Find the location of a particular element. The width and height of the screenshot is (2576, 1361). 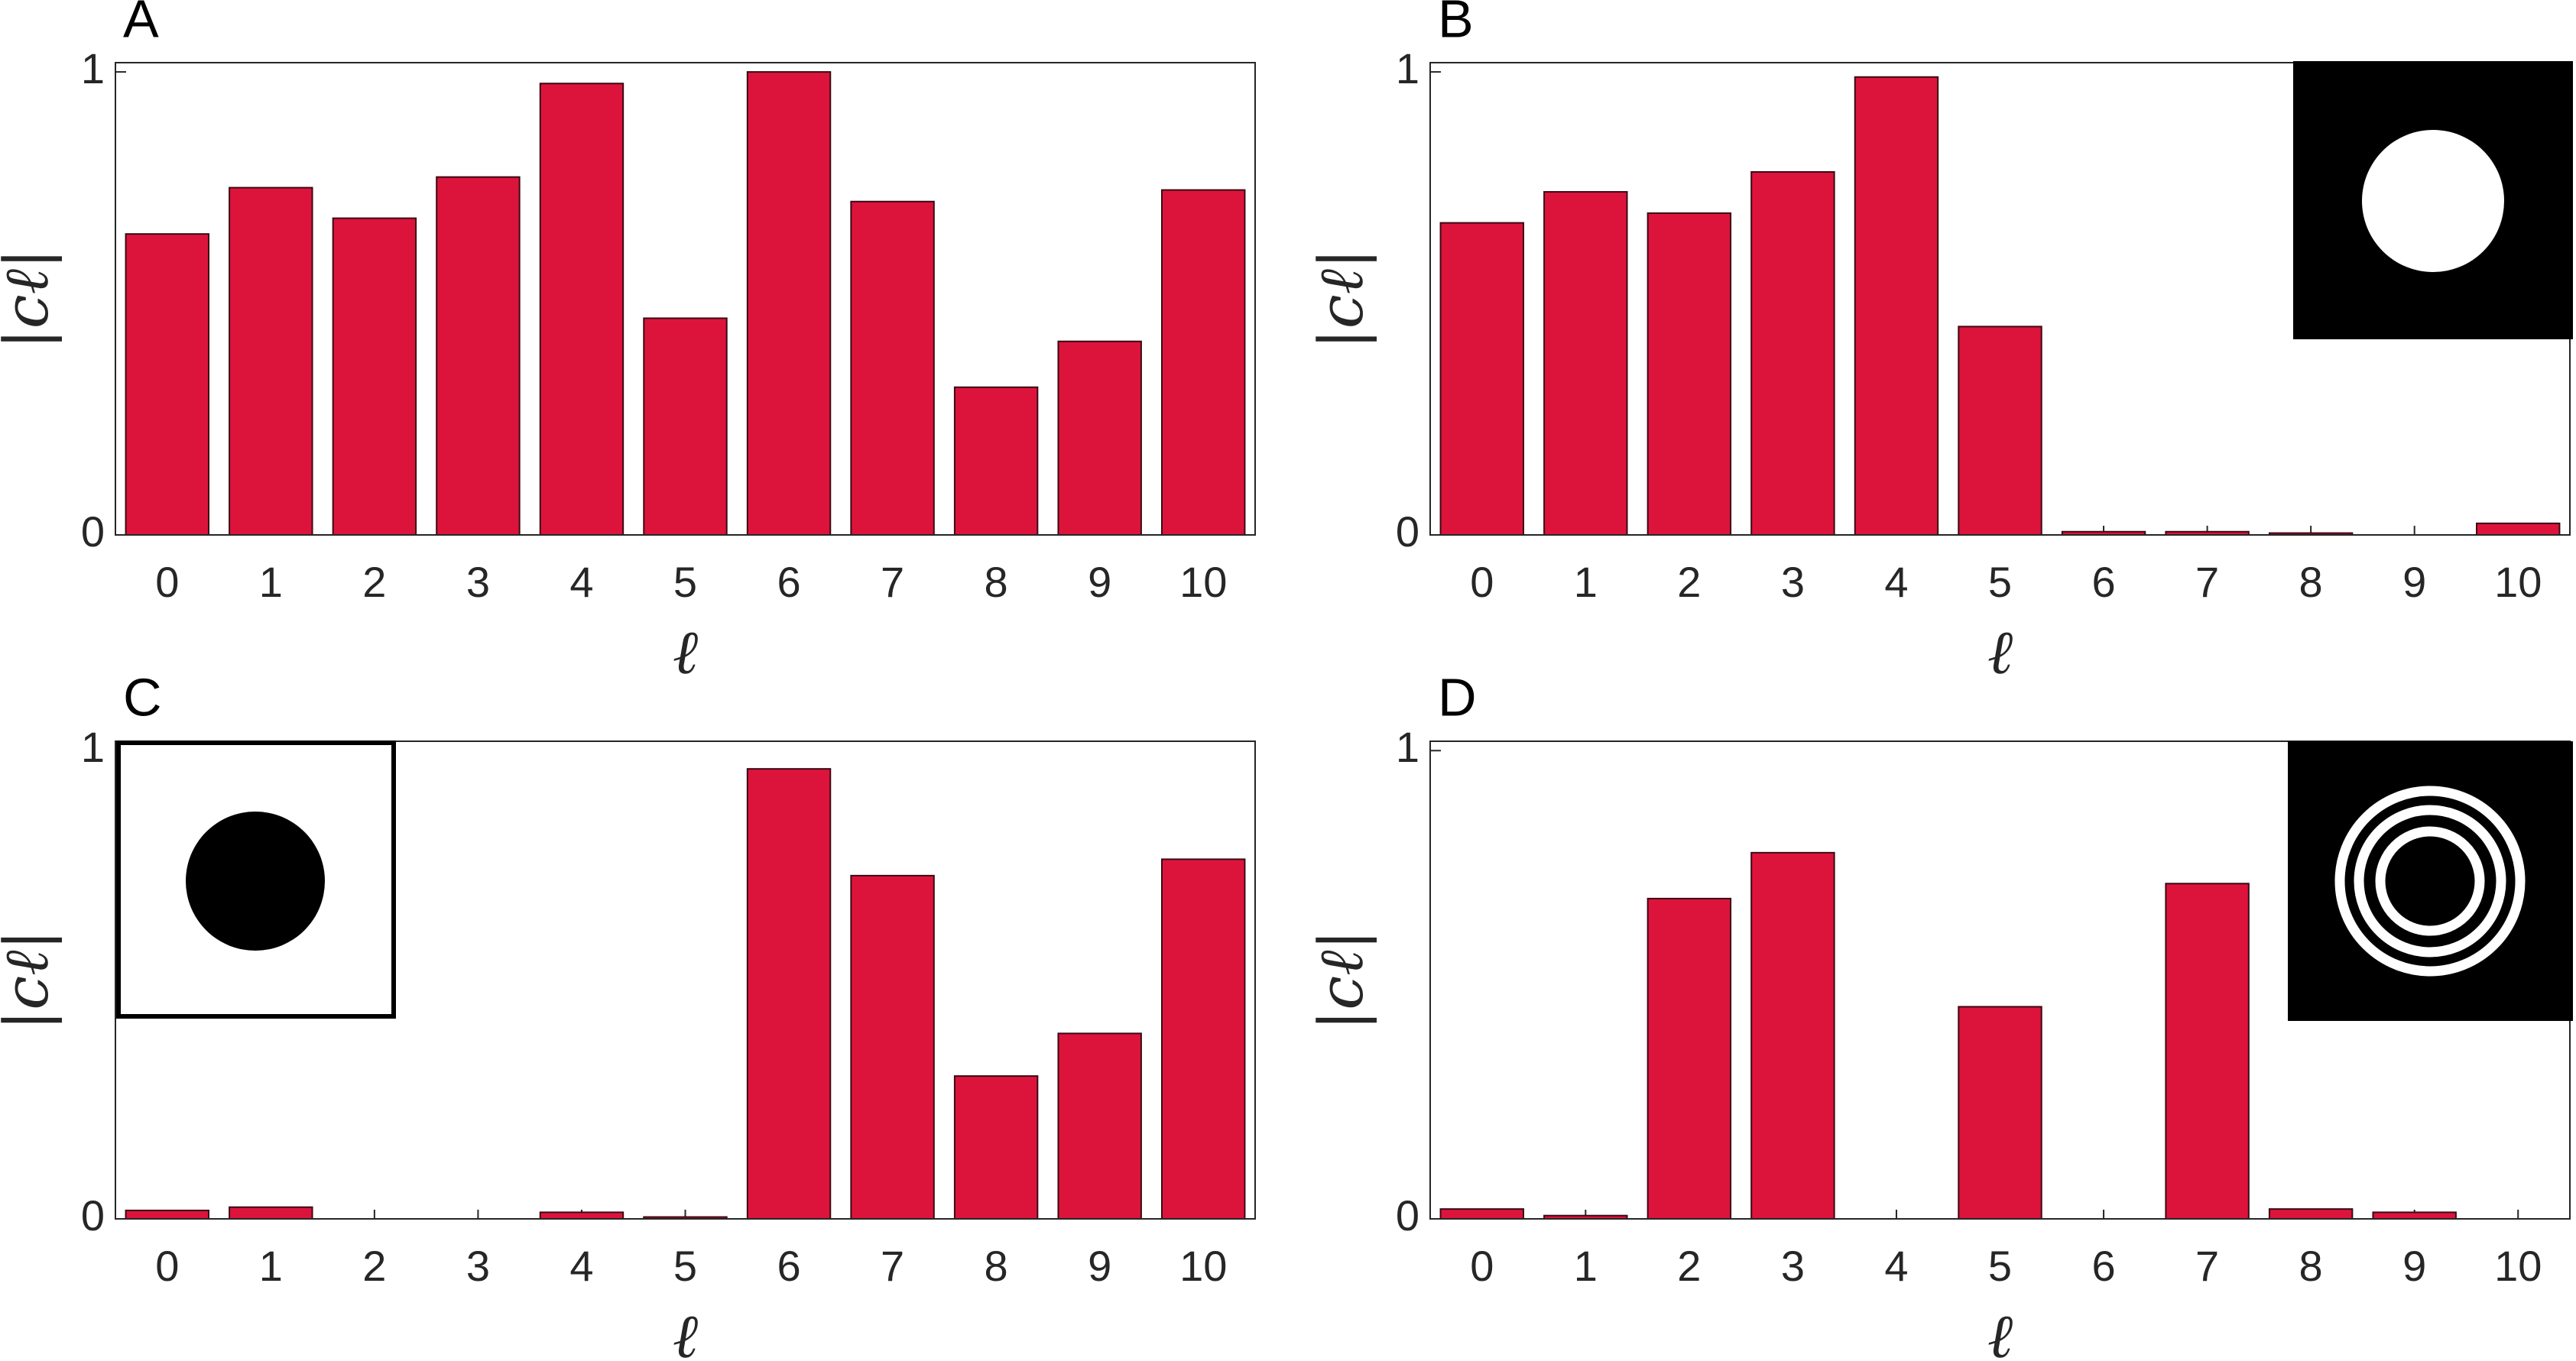

inset-b is located at coordinates (2433, 200).